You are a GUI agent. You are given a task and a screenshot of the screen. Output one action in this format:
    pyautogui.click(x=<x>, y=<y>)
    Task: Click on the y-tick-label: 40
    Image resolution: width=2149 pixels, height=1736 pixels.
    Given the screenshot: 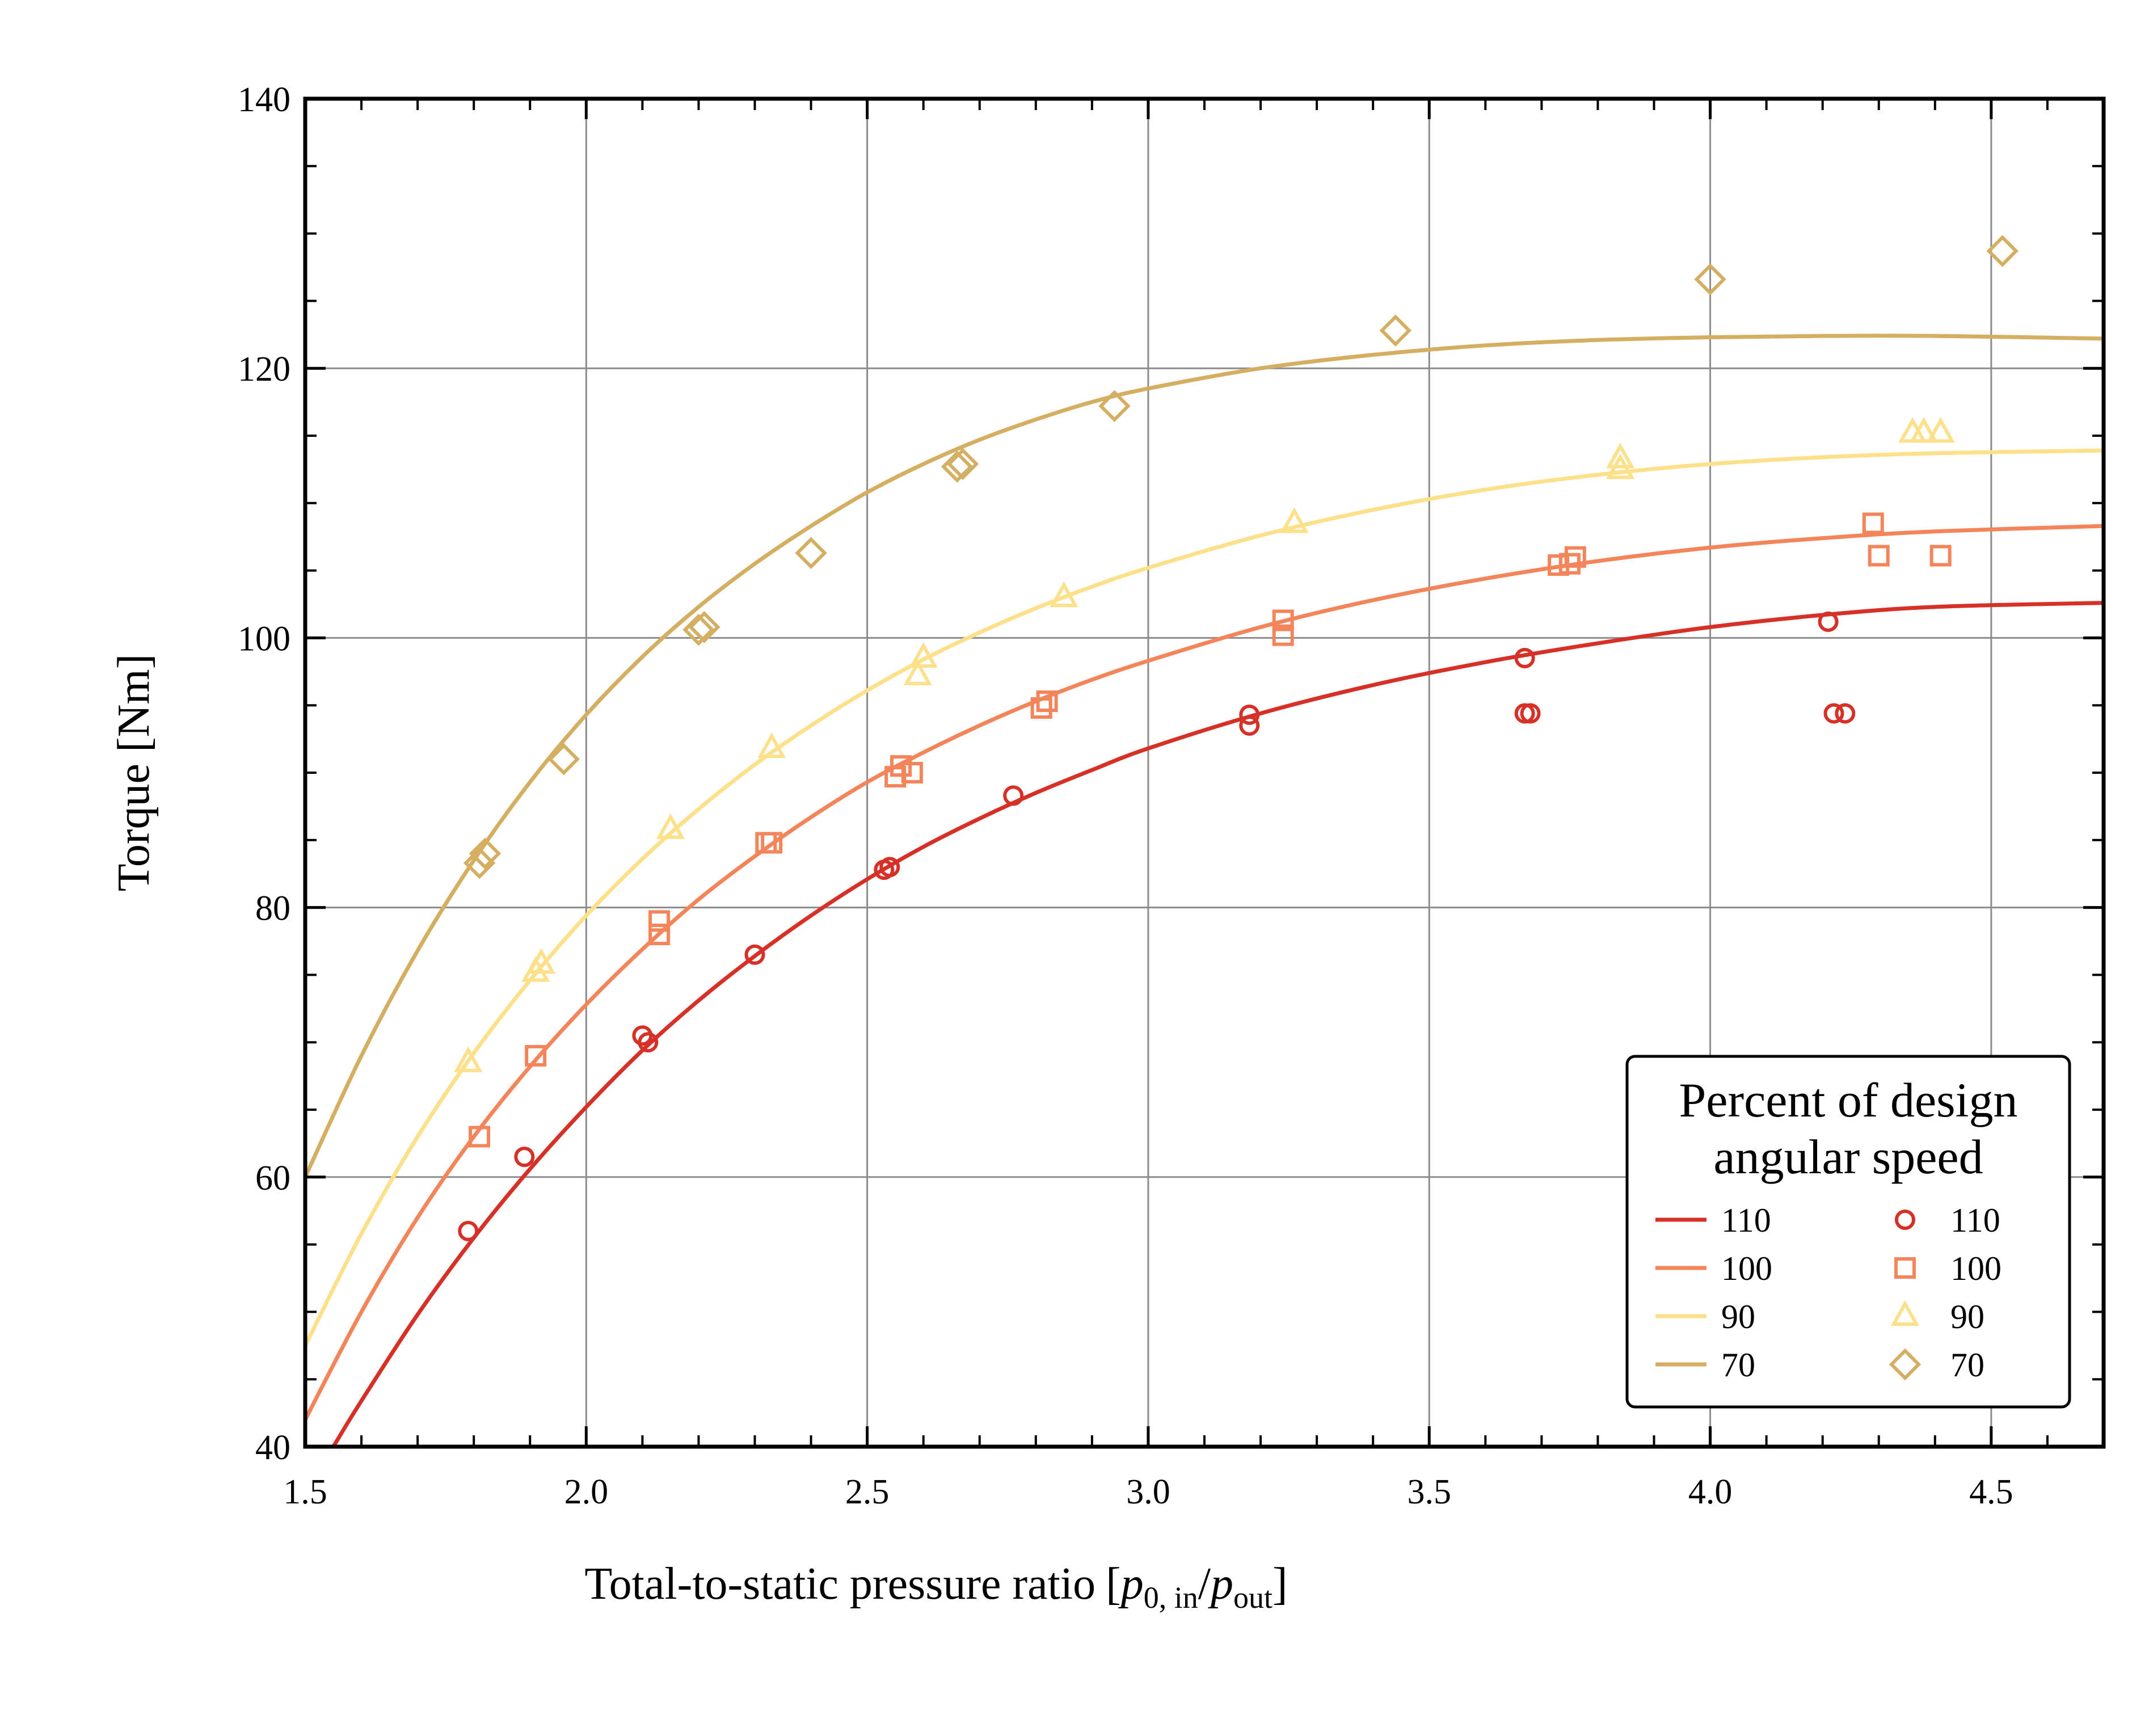 What is the action you would take?
    pyautogui.click(x=272, y=1448)
    